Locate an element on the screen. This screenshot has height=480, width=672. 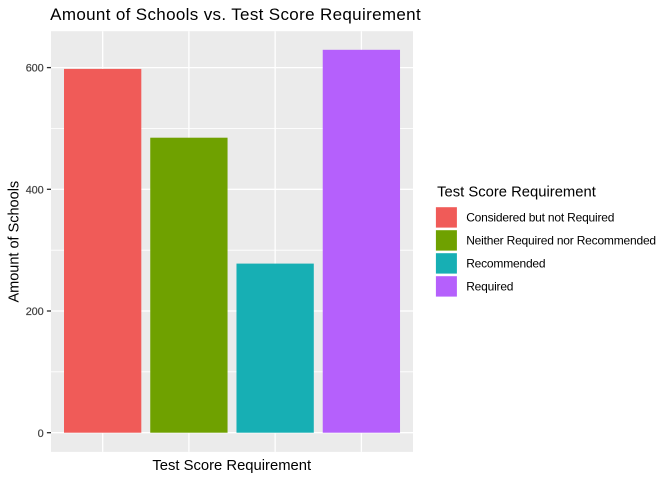
svg-text: Considered but not Required is located at coordinates (540, 218).